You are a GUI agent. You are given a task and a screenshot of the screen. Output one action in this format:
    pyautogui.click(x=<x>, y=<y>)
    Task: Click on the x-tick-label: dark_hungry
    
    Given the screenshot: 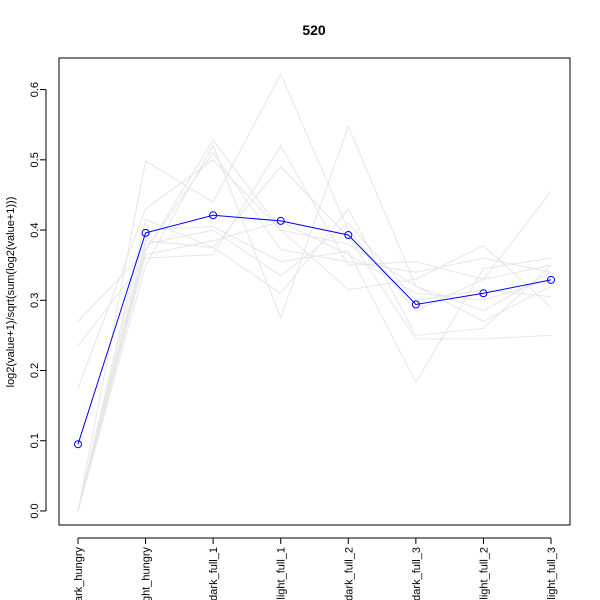 What is the action you would take?
    pyautogui.click(x=79, y=573)
    